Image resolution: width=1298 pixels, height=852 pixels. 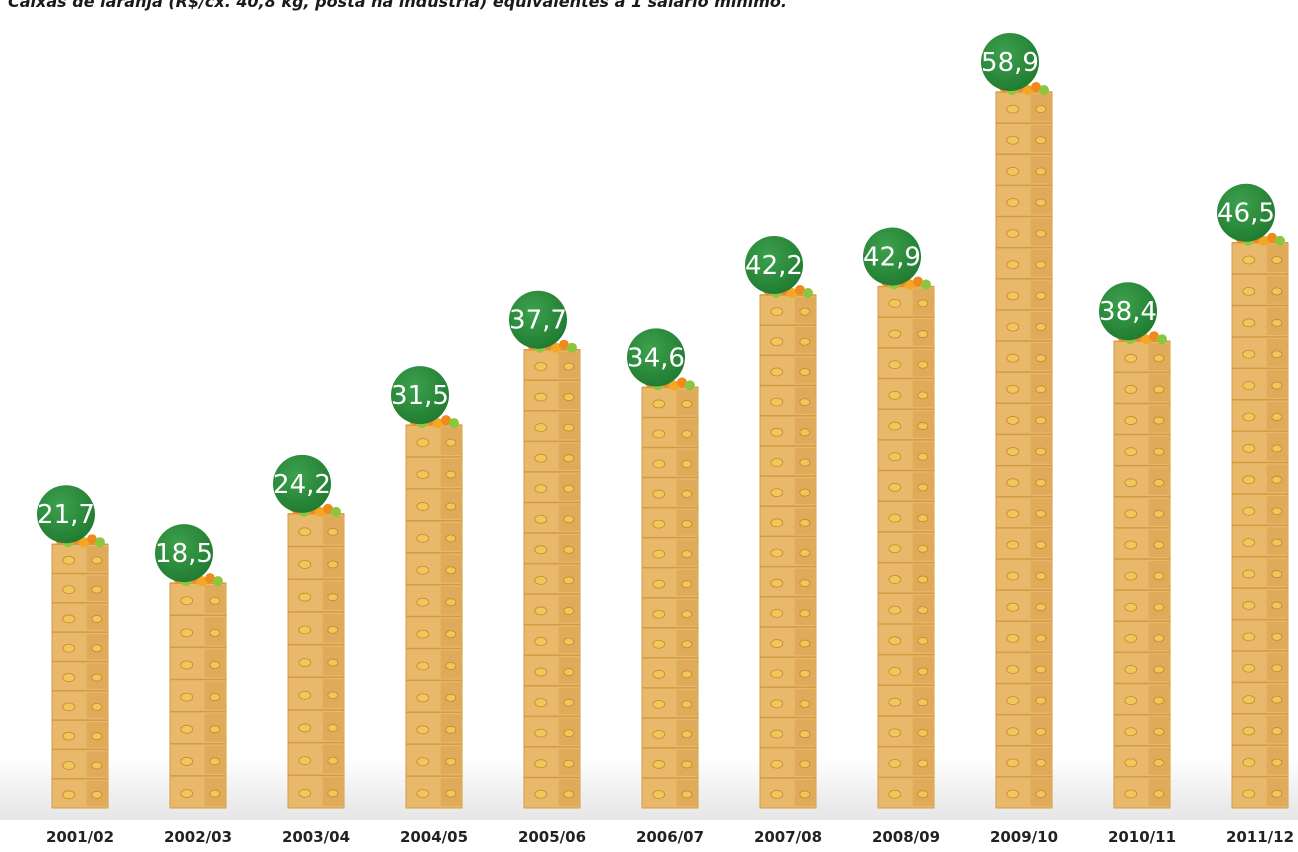 What do you see at coordinates (198, 837) in the screenshot?
I see `x-tick-label: 2002/03` at bounding box center [198, 837].